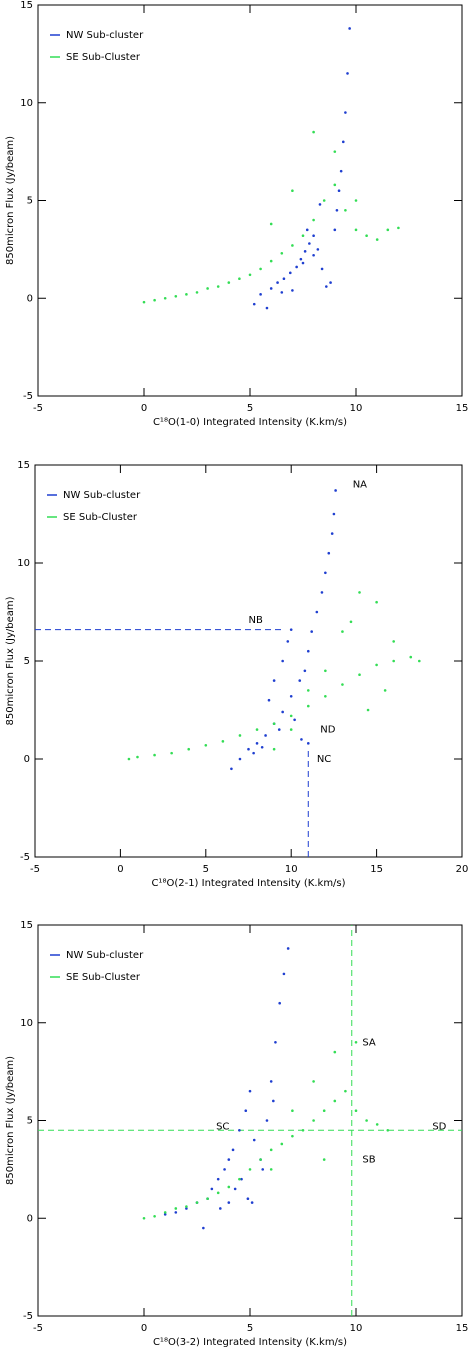 The width and height of the screenshot is (469, 1352). I want to click on y-tick-label: 10, so click(23, 563).